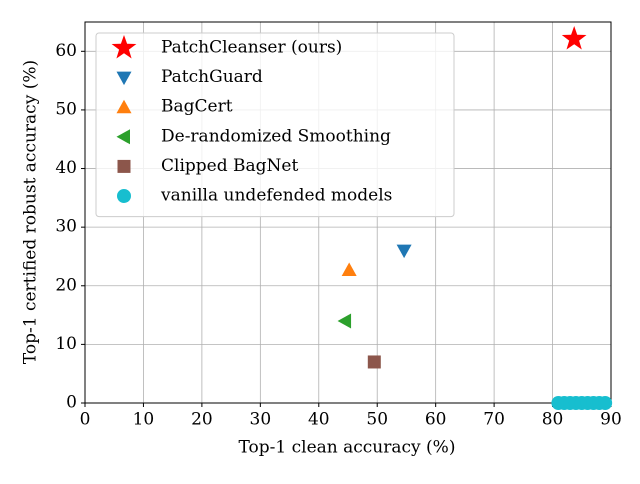 This screenshot has height=484, width=640. Describe the element at coordinates (436, 420) in the screenshot. I see `x-tick-label: 60` at that location.